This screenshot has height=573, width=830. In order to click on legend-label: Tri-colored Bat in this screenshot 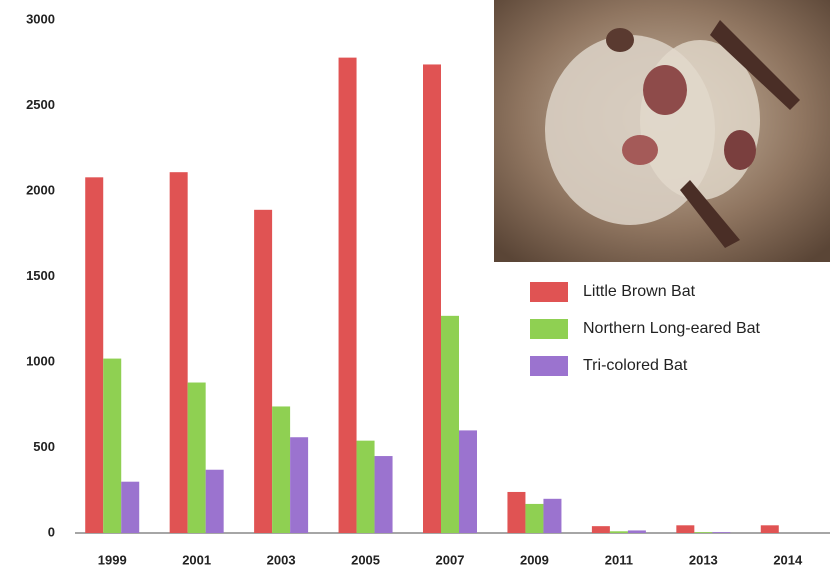, I will do `click(635, 365)`.